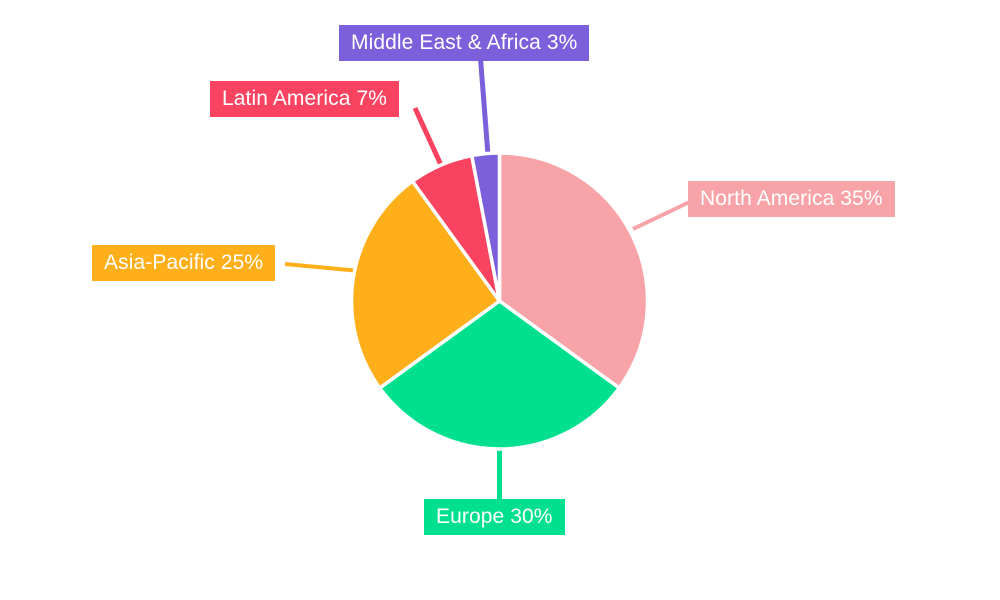  What do you see at coordinates (184, 263) in the screenshot?
I see `pie-label-asia-pacific: Asia-Pacific 25%` at bounding box center [184, 263].